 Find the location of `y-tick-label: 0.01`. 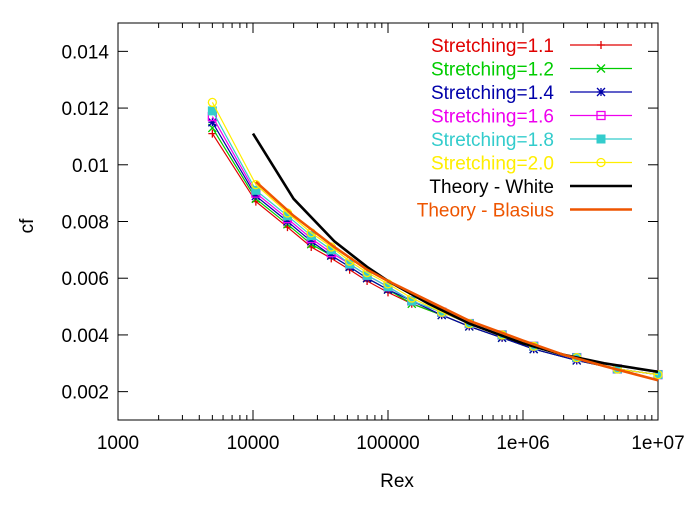

y-tick-label: 0.01 is located at coordinates (90, 166).